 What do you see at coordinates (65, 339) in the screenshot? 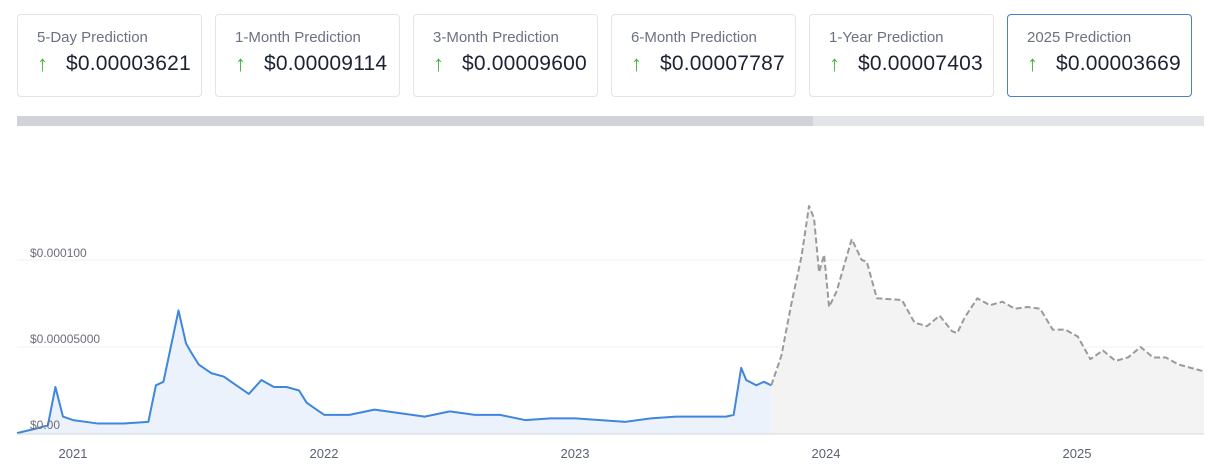
I see `y-tick-label: $0.00005000` at bounding box center [65, 339].